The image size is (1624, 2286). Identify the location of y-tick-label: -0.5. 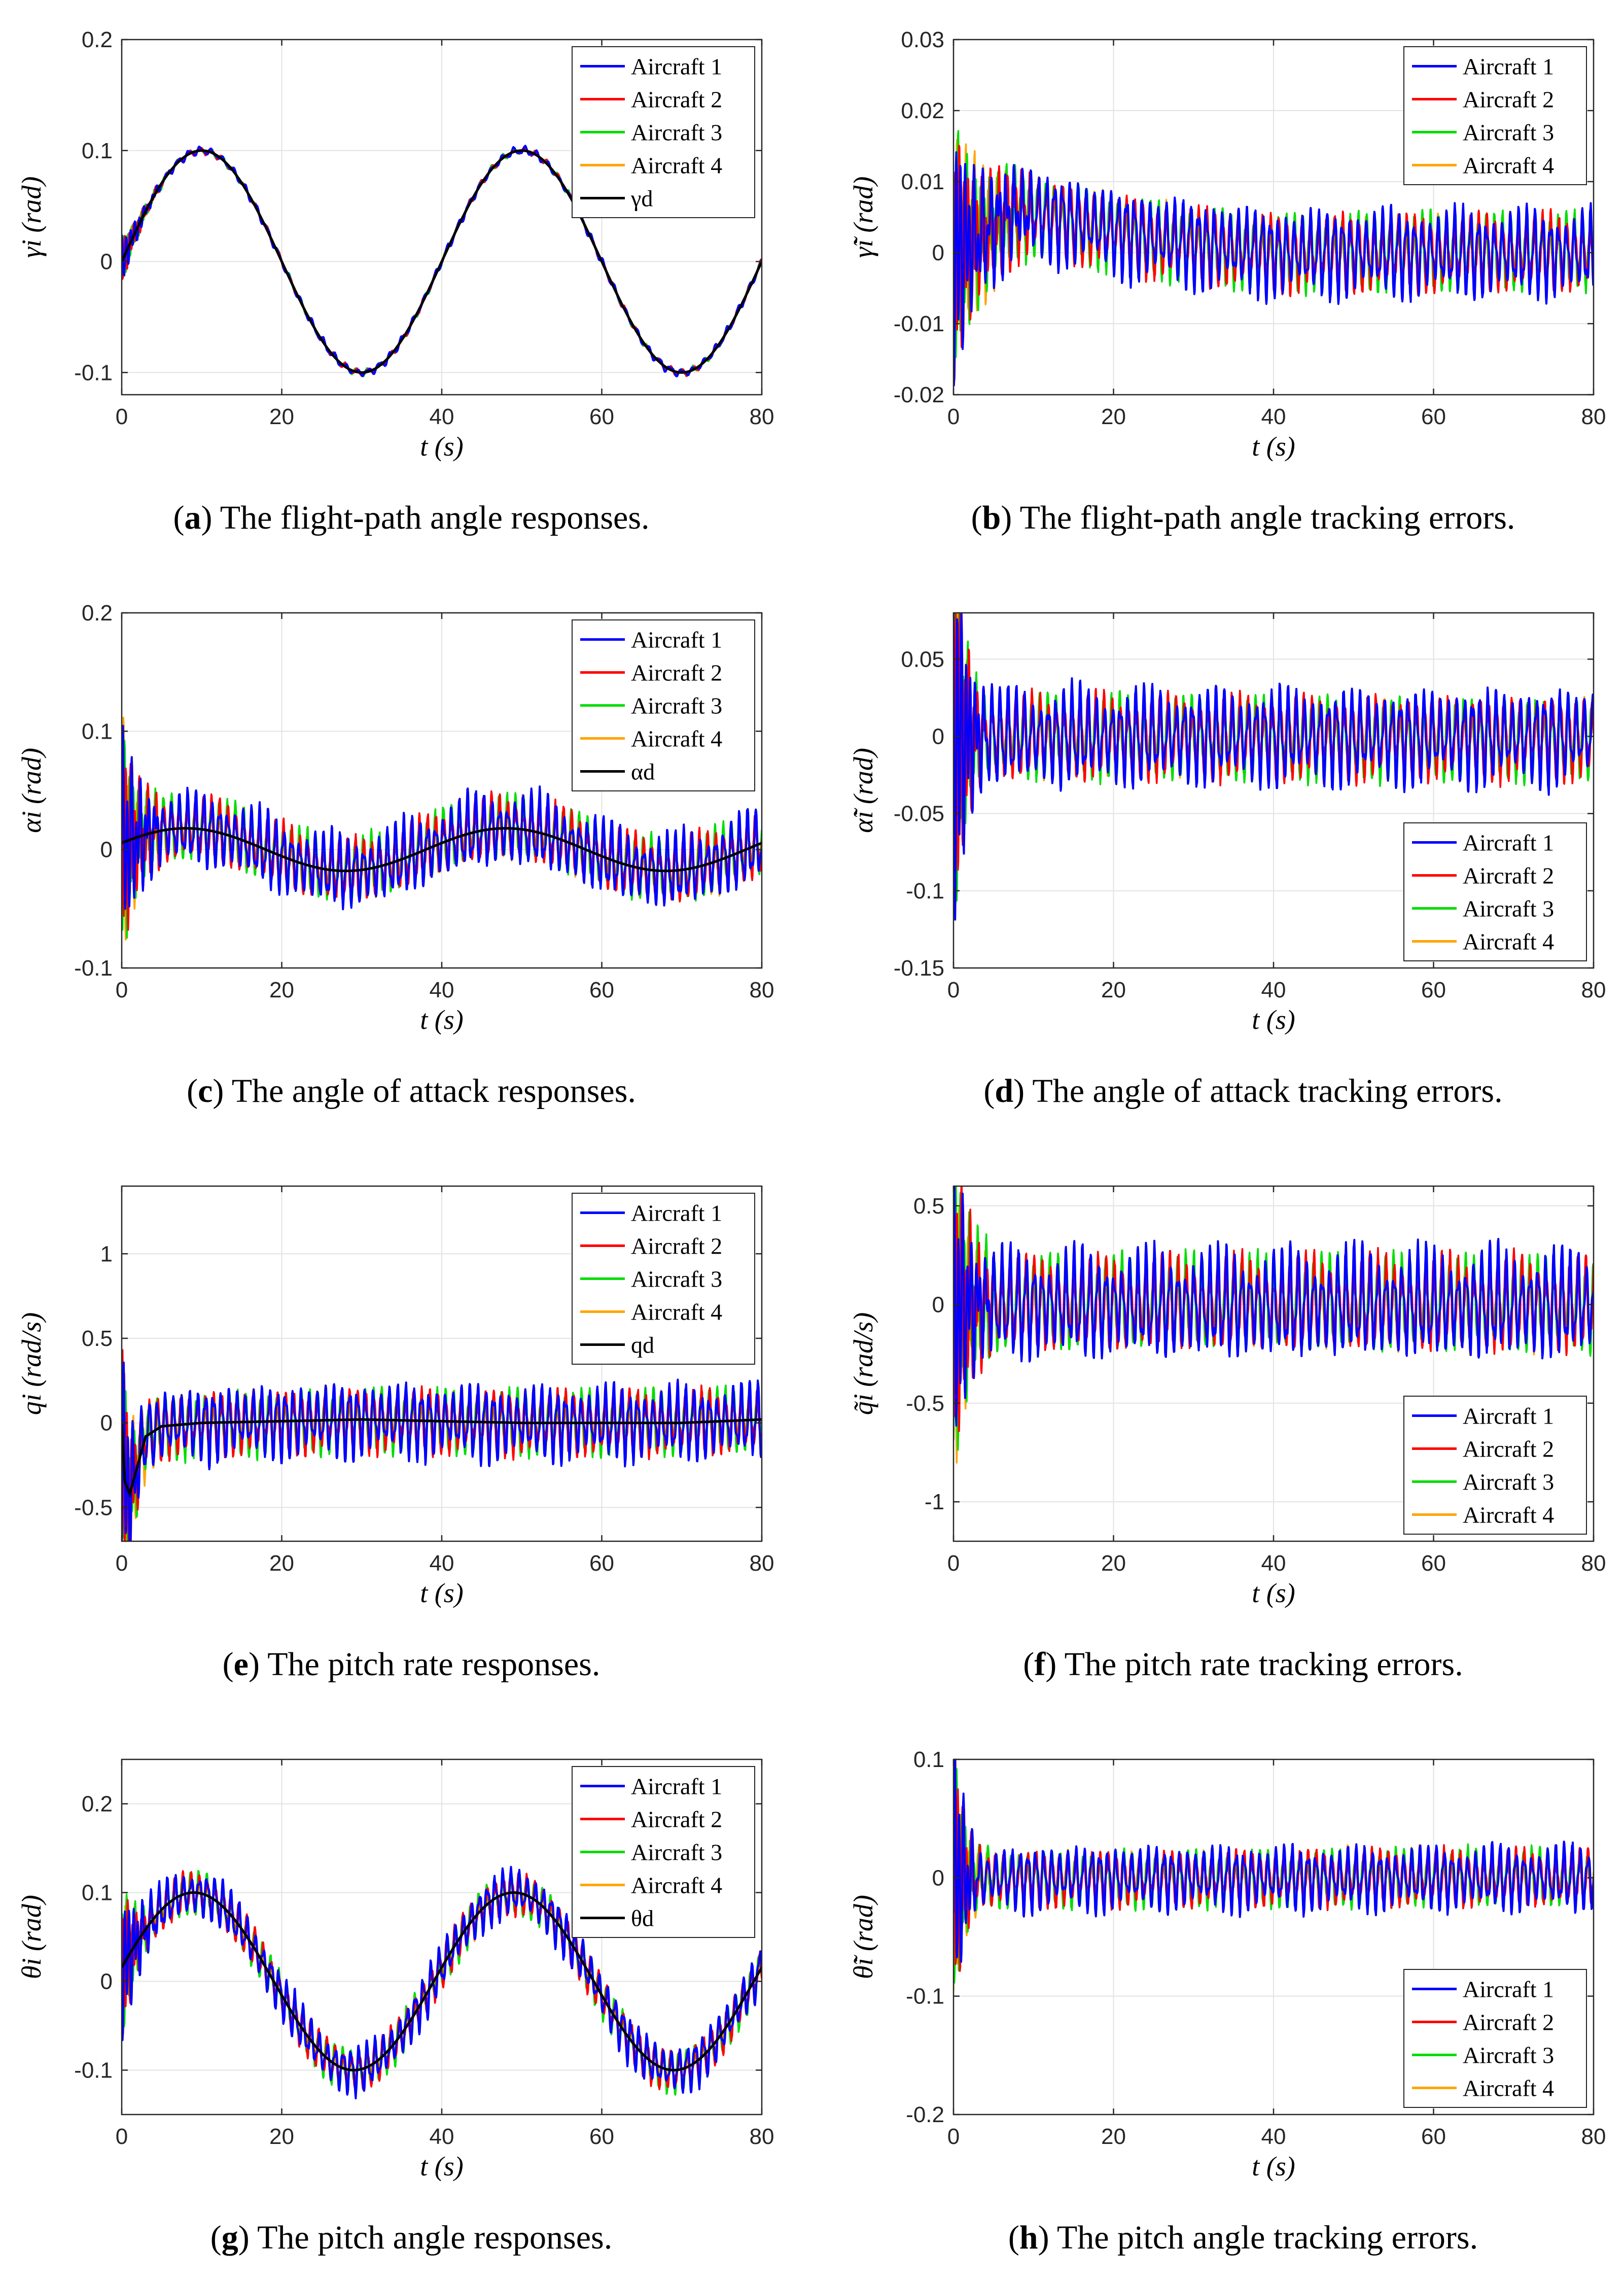
(94, 1507).